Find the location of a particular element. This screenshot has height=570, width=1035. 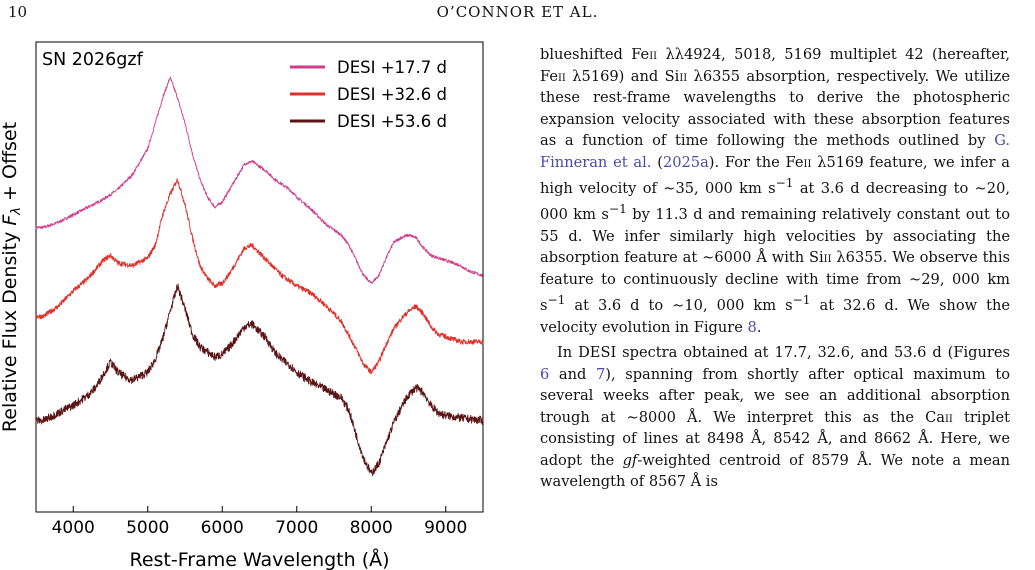

x-tick-label: 8000 is located at coordinates (371, 528).